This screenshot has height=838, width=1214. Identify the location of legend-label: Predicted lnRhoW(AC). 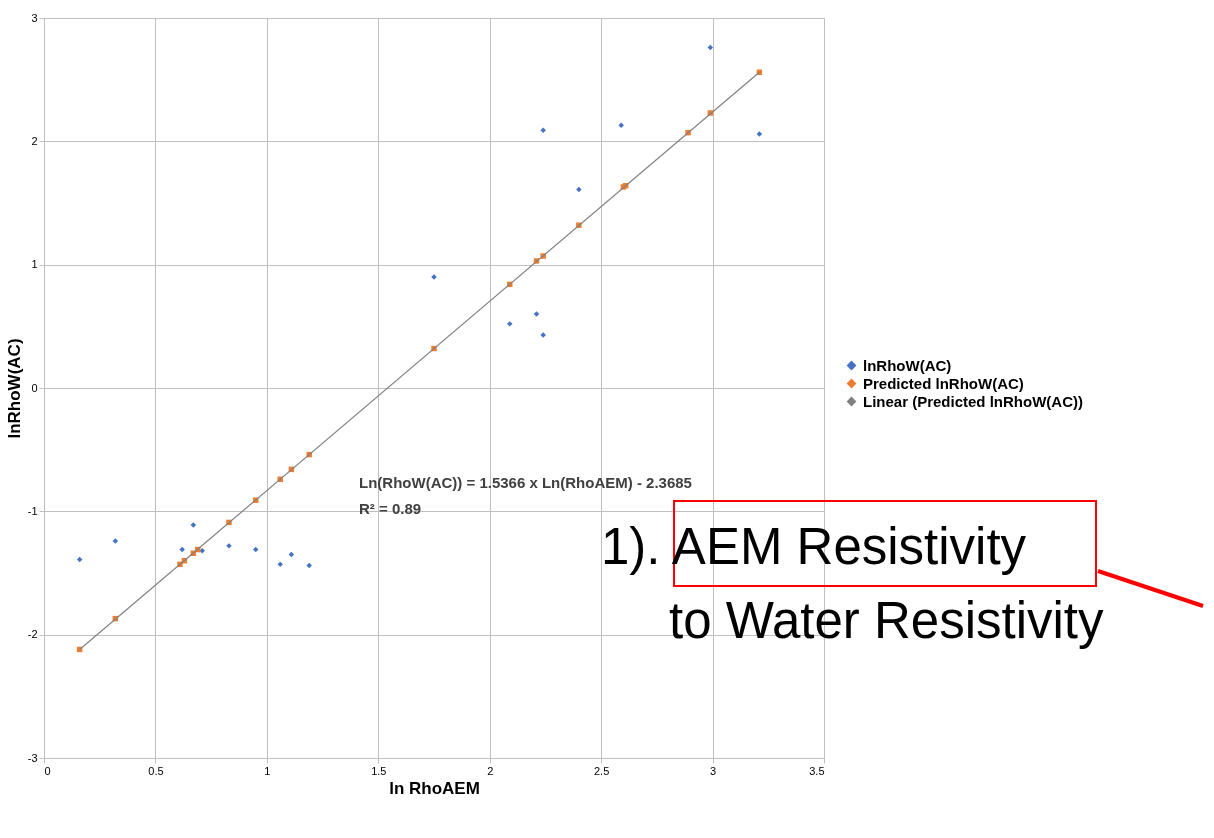
(943, 383).